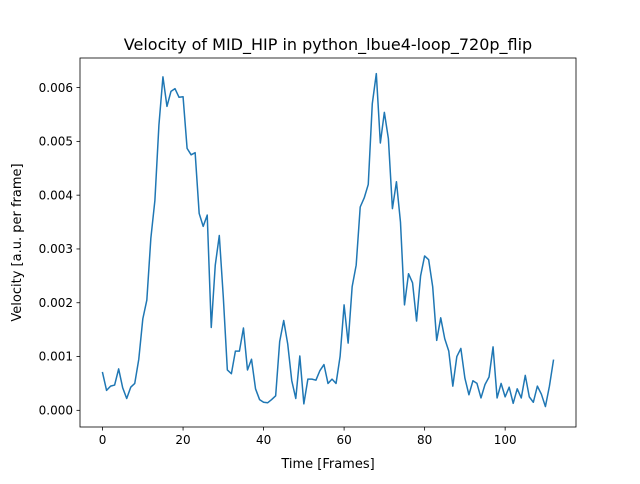  I want to click on y-tick-label: 0.004, so click(56, 195).